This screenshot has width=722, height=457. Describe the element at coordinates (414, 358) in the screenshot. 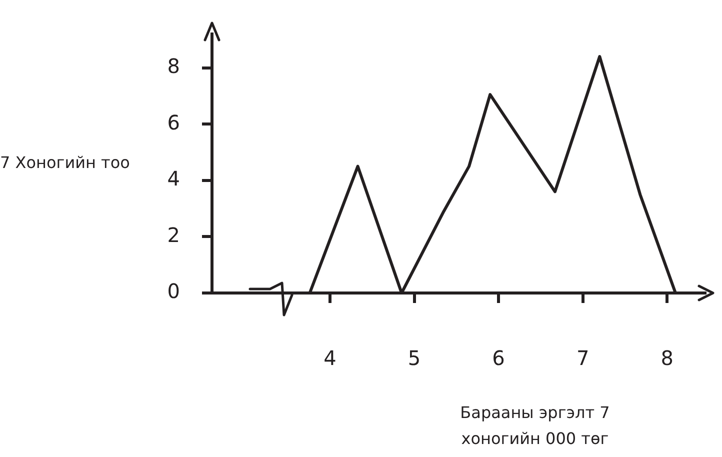

I see `x-tick-label: 5` at that location.